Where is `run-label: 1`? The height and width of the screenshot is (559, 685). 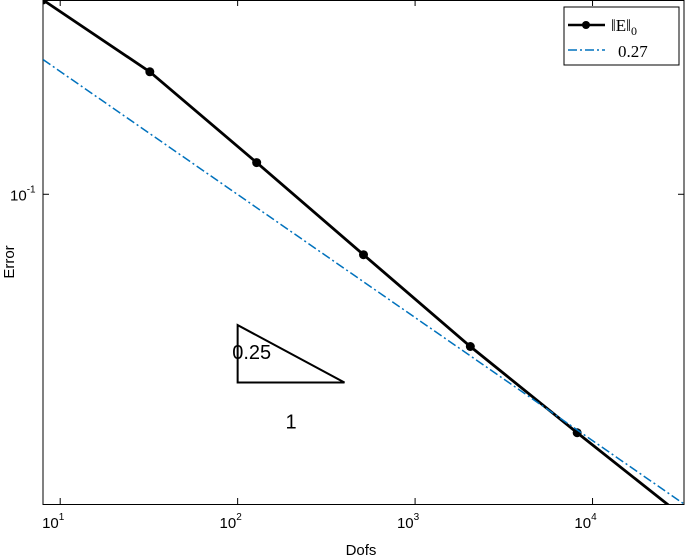 run-label: 1 is located at coordinates (290, 422).